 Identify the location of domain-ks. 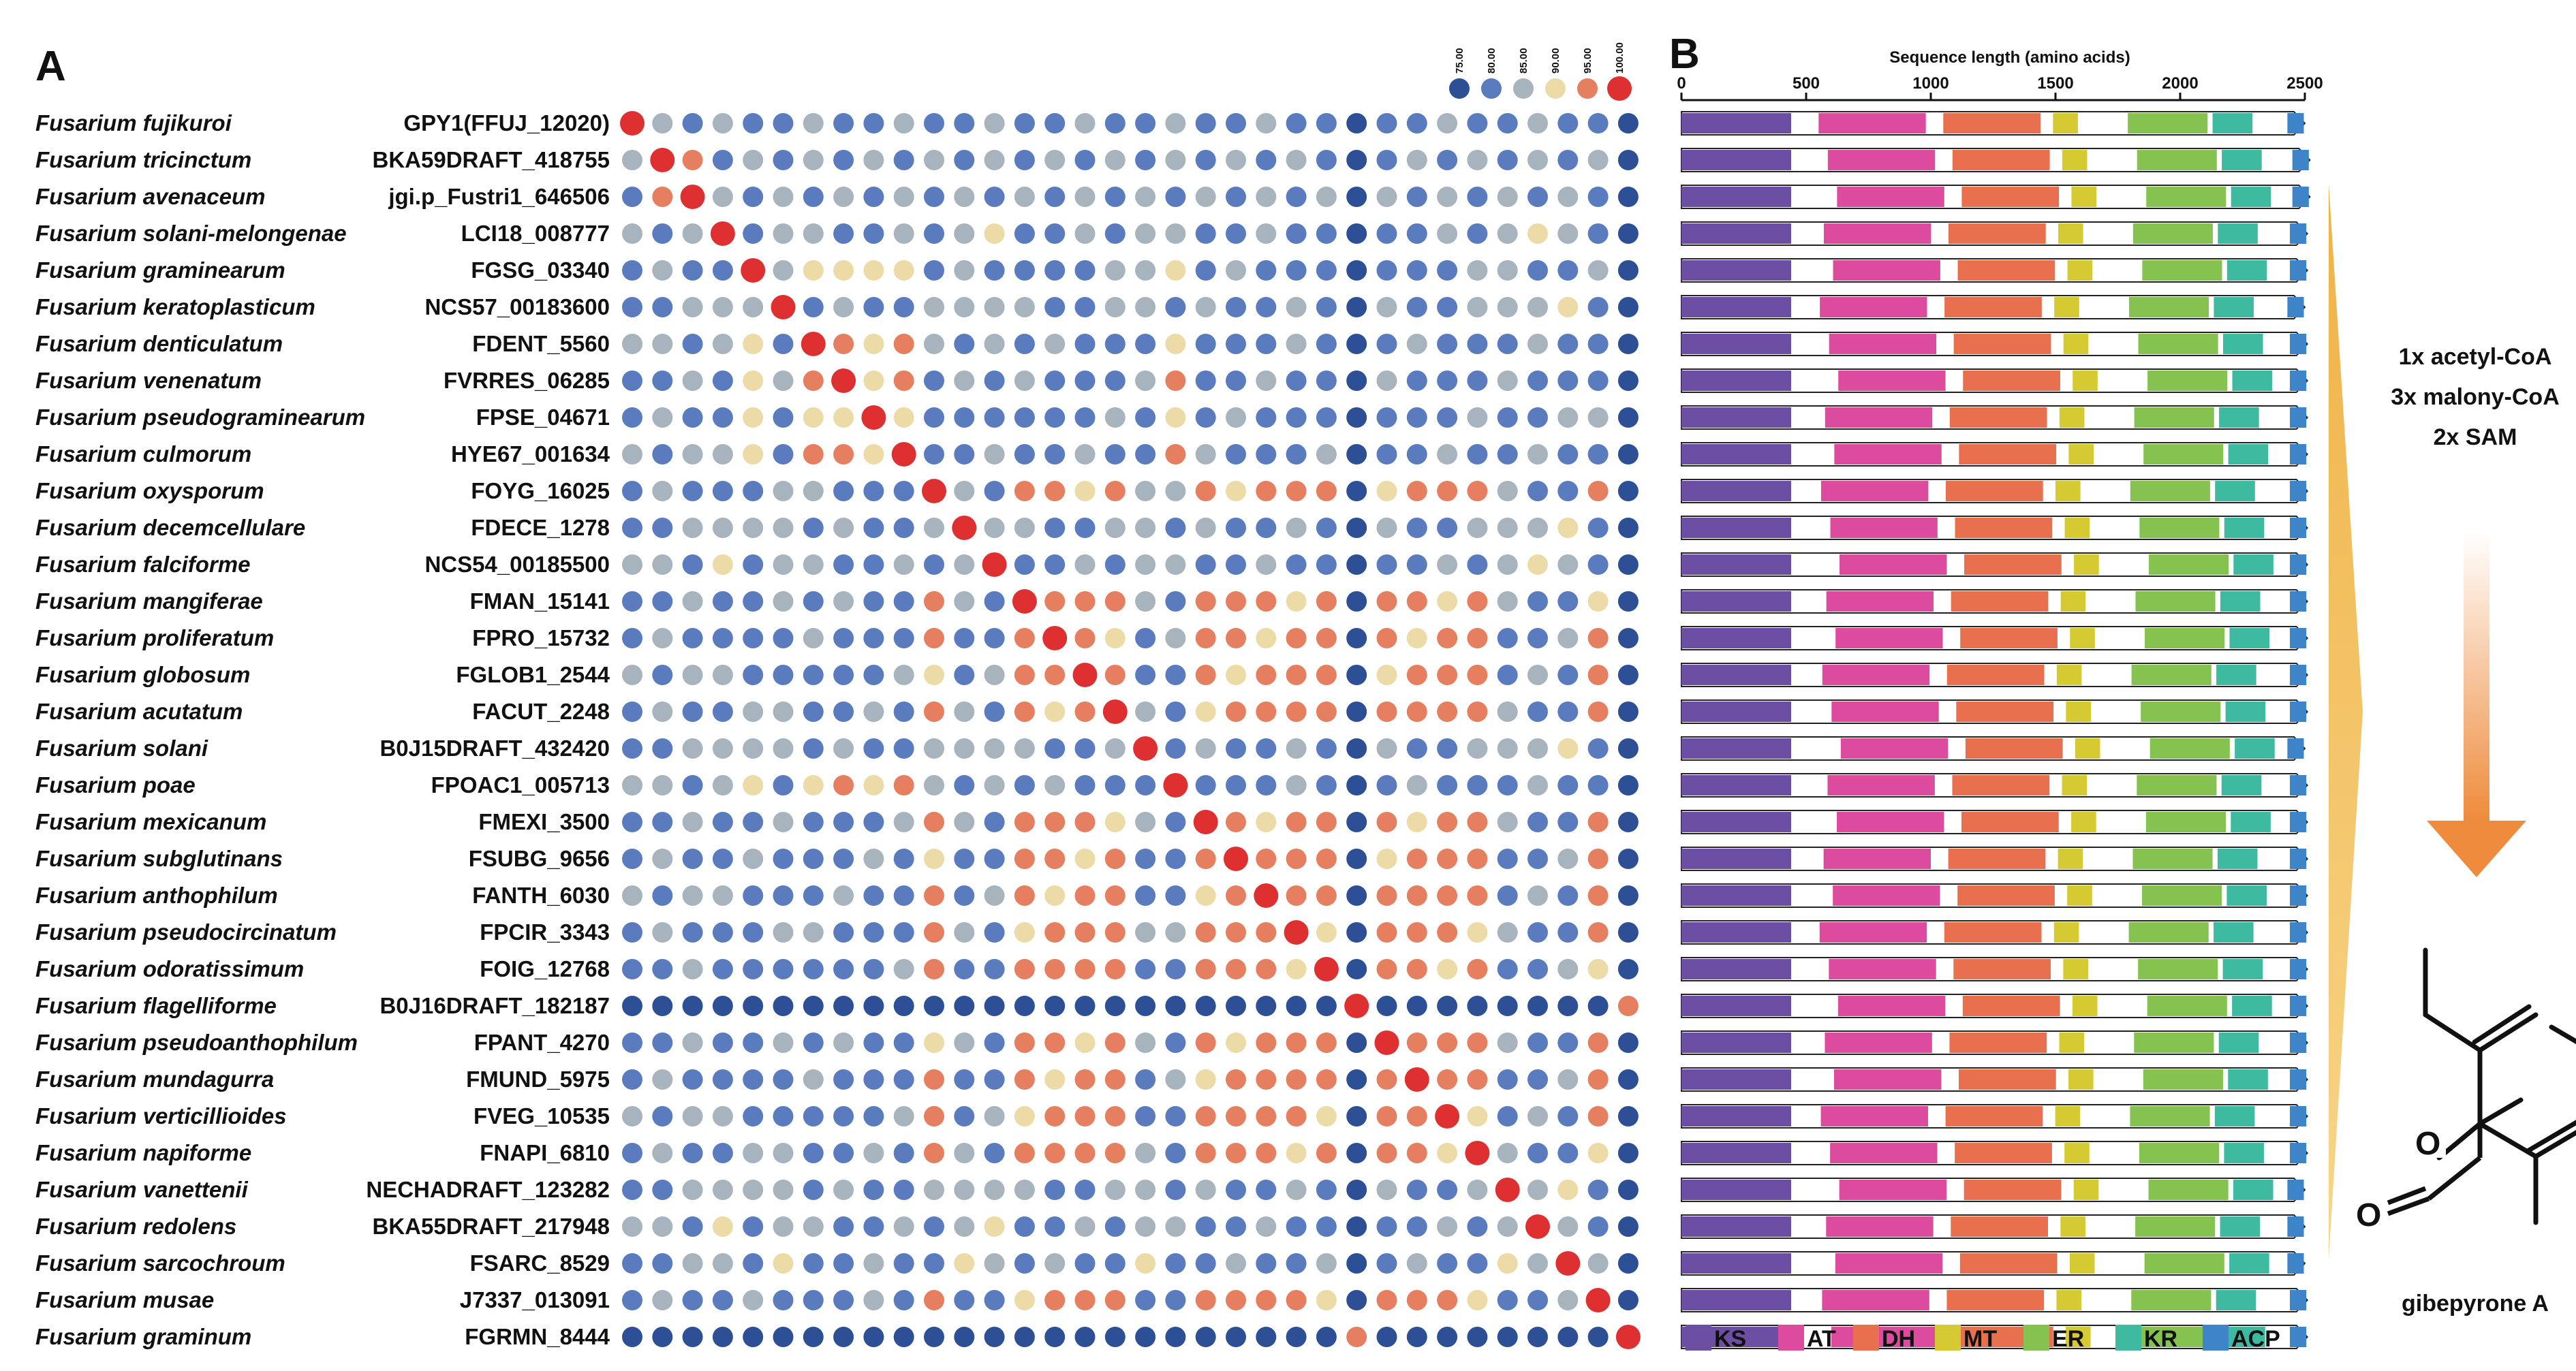
(1736, 233).